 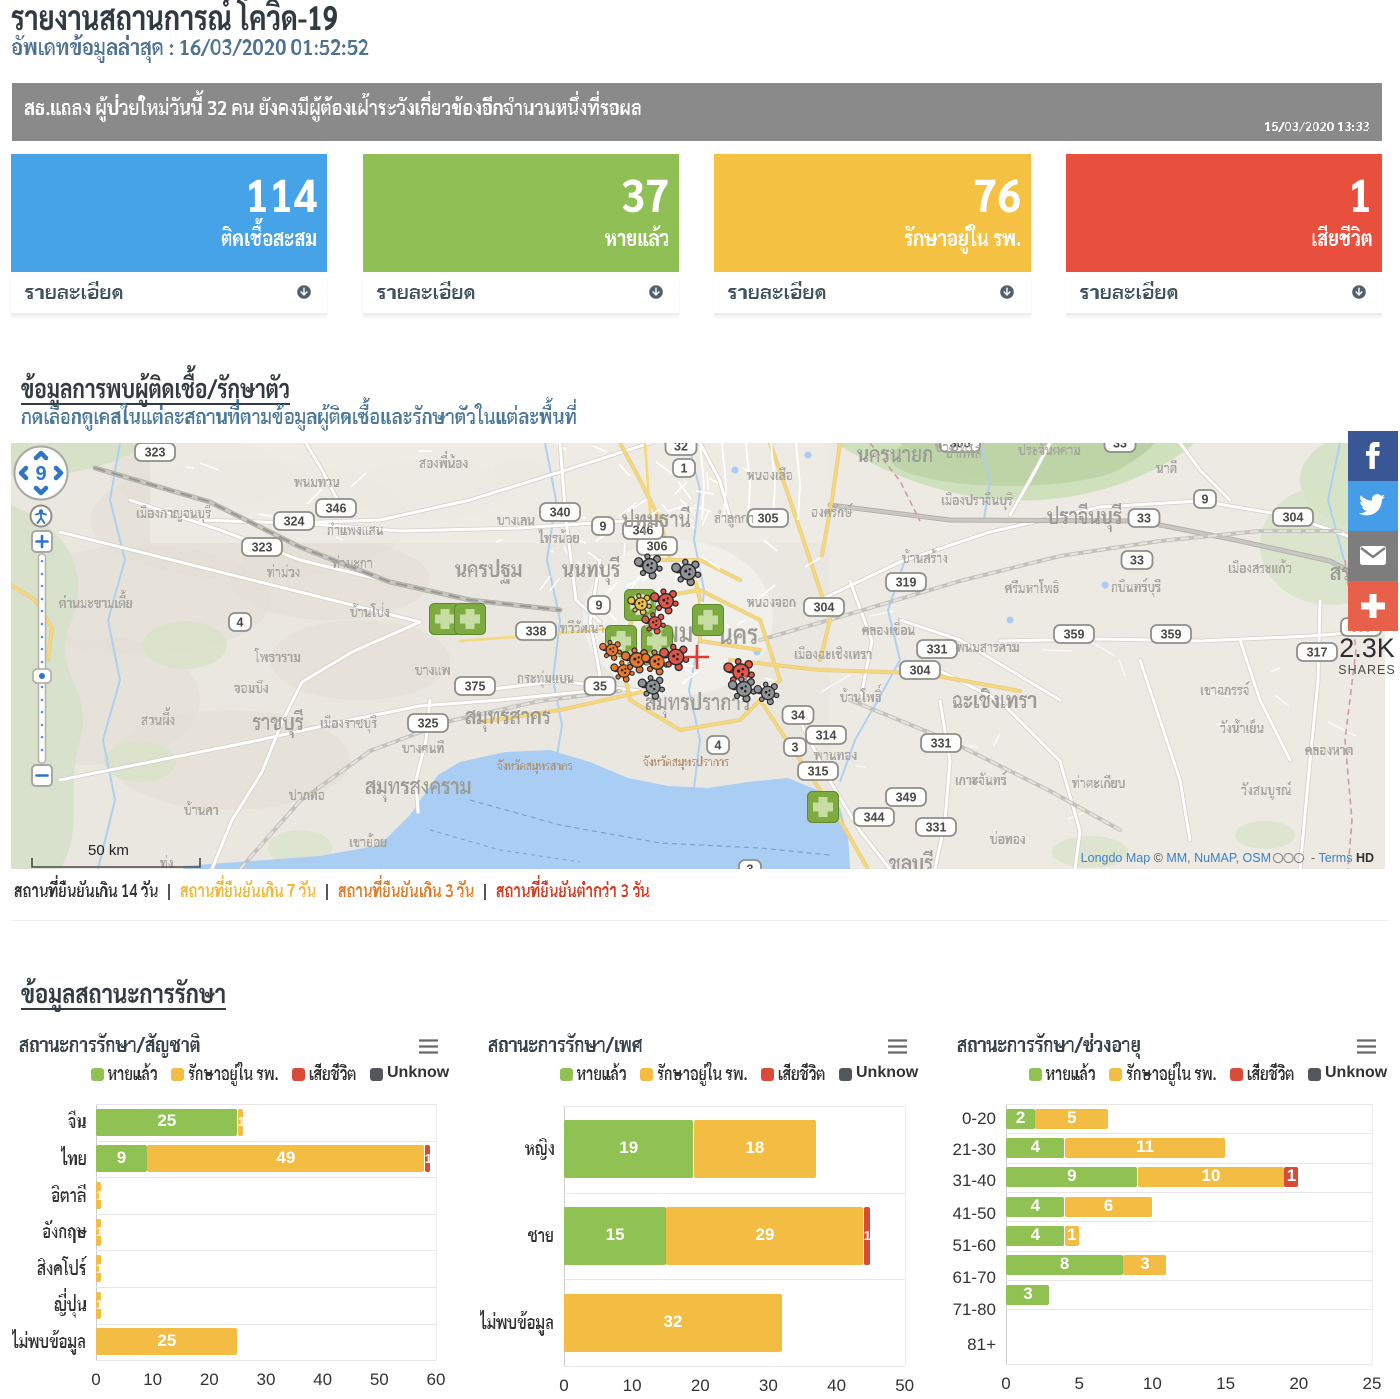 What do you see at coordinates (1342, 858) in the screenshot?
I see `svg-text: - Terms HD` at bounding box center [1342, 858].